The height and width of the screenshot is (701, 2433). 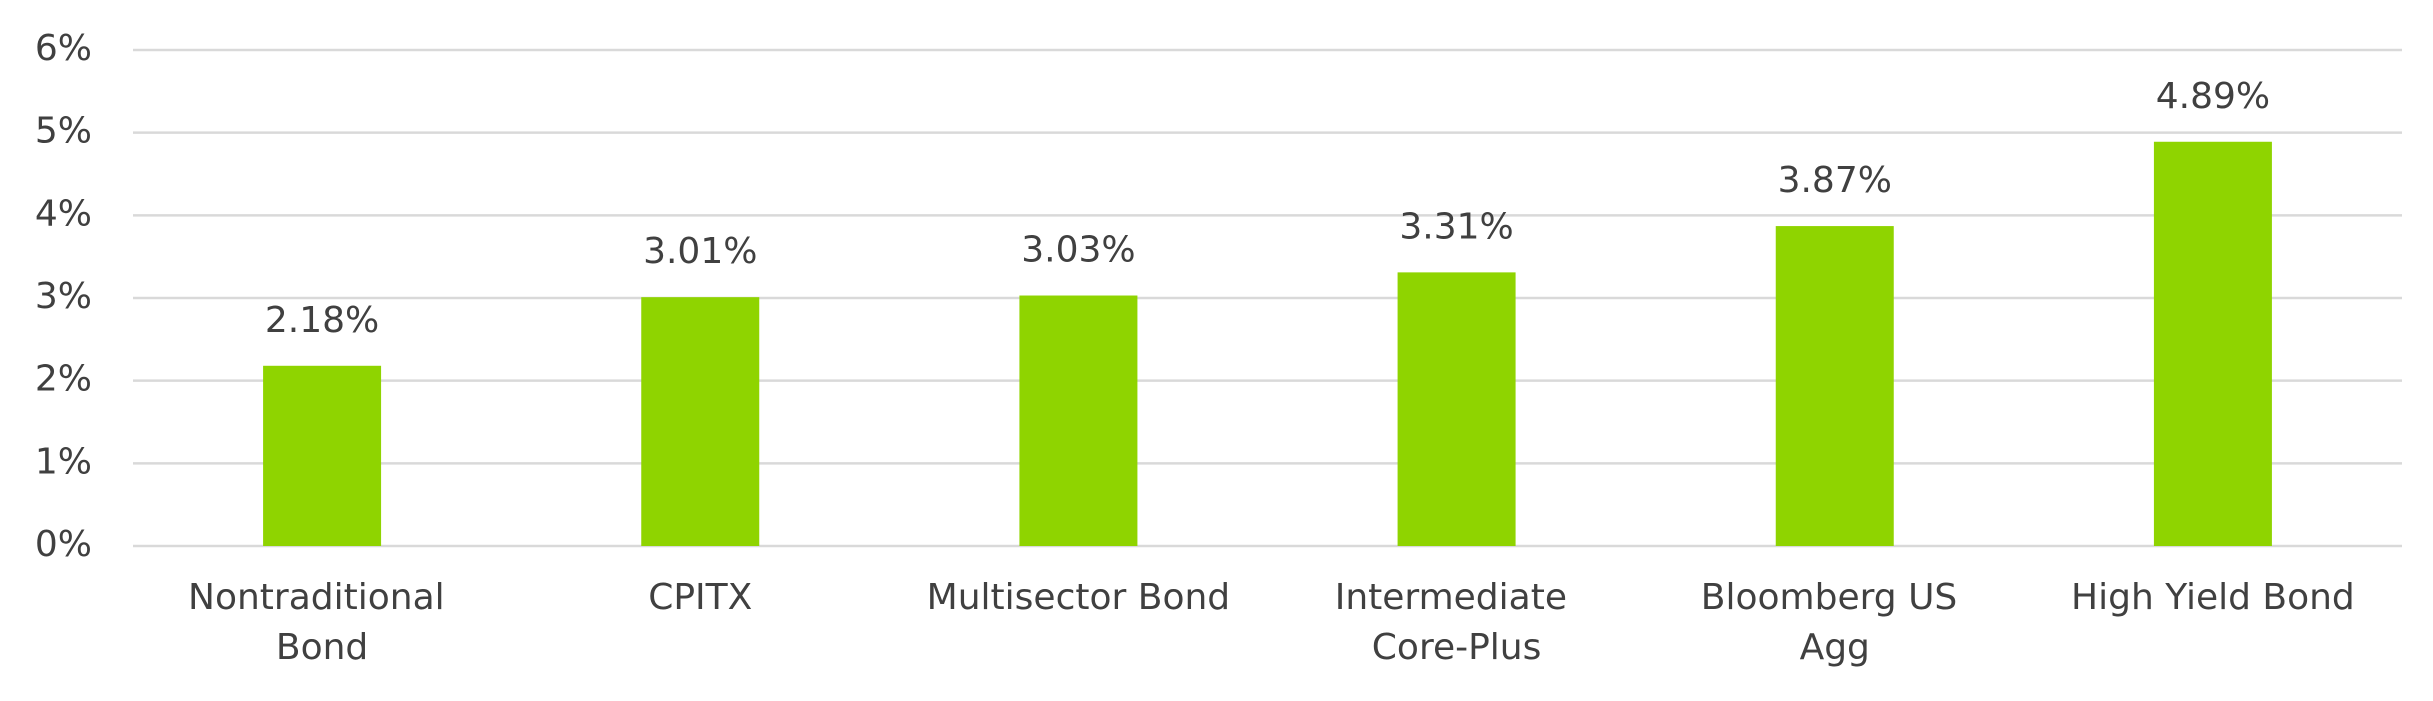 I want to click on y-tick-label: 2%, so click(x=63, y=379).